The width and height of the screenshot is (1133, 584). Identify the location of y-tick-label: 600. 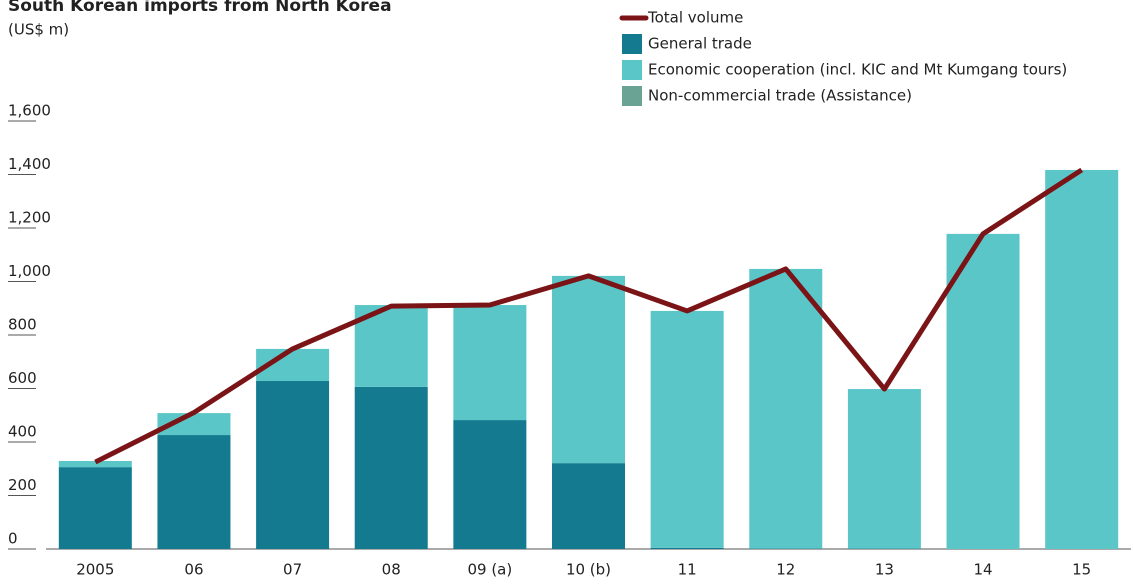
(22, 378).